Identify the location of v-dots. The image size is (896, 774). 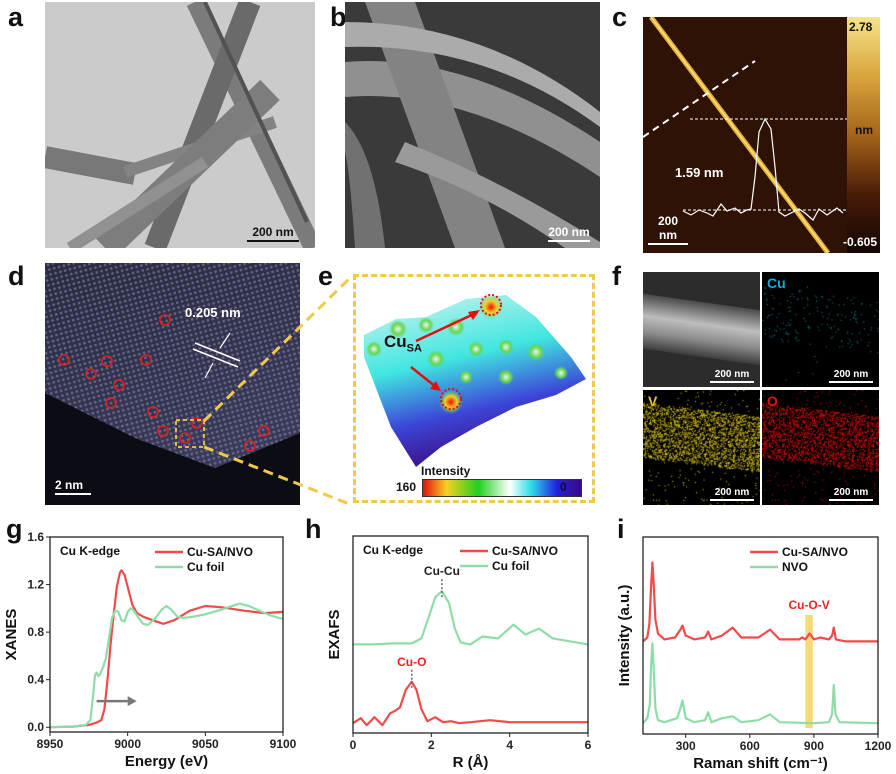
(701, 447).